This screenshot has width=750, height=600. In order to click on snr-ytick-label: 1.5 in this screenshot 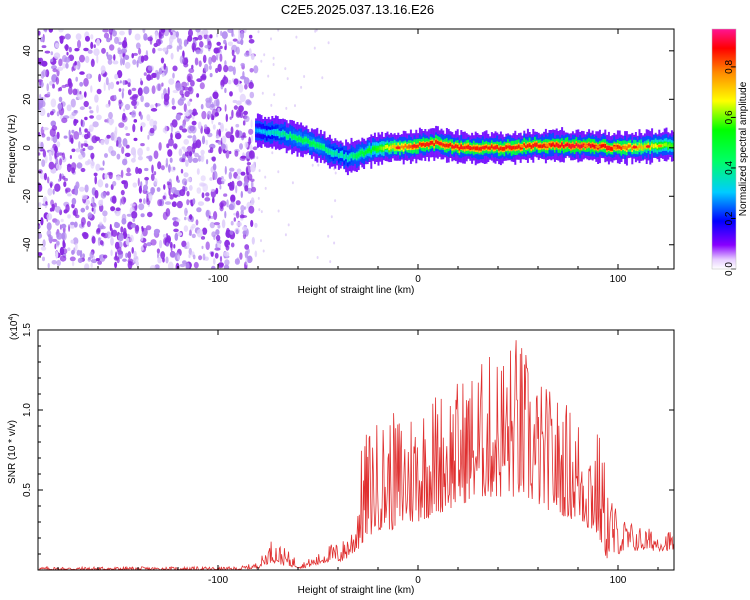, I will do `click(27, 330)`.